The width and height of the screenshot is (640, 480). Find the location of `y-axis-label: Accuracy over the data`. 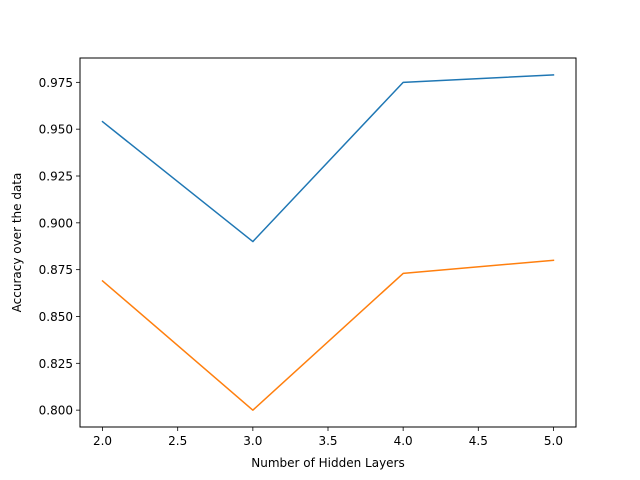

y-axis-label: Accuracy over the data is located at coordinates (17, 243).